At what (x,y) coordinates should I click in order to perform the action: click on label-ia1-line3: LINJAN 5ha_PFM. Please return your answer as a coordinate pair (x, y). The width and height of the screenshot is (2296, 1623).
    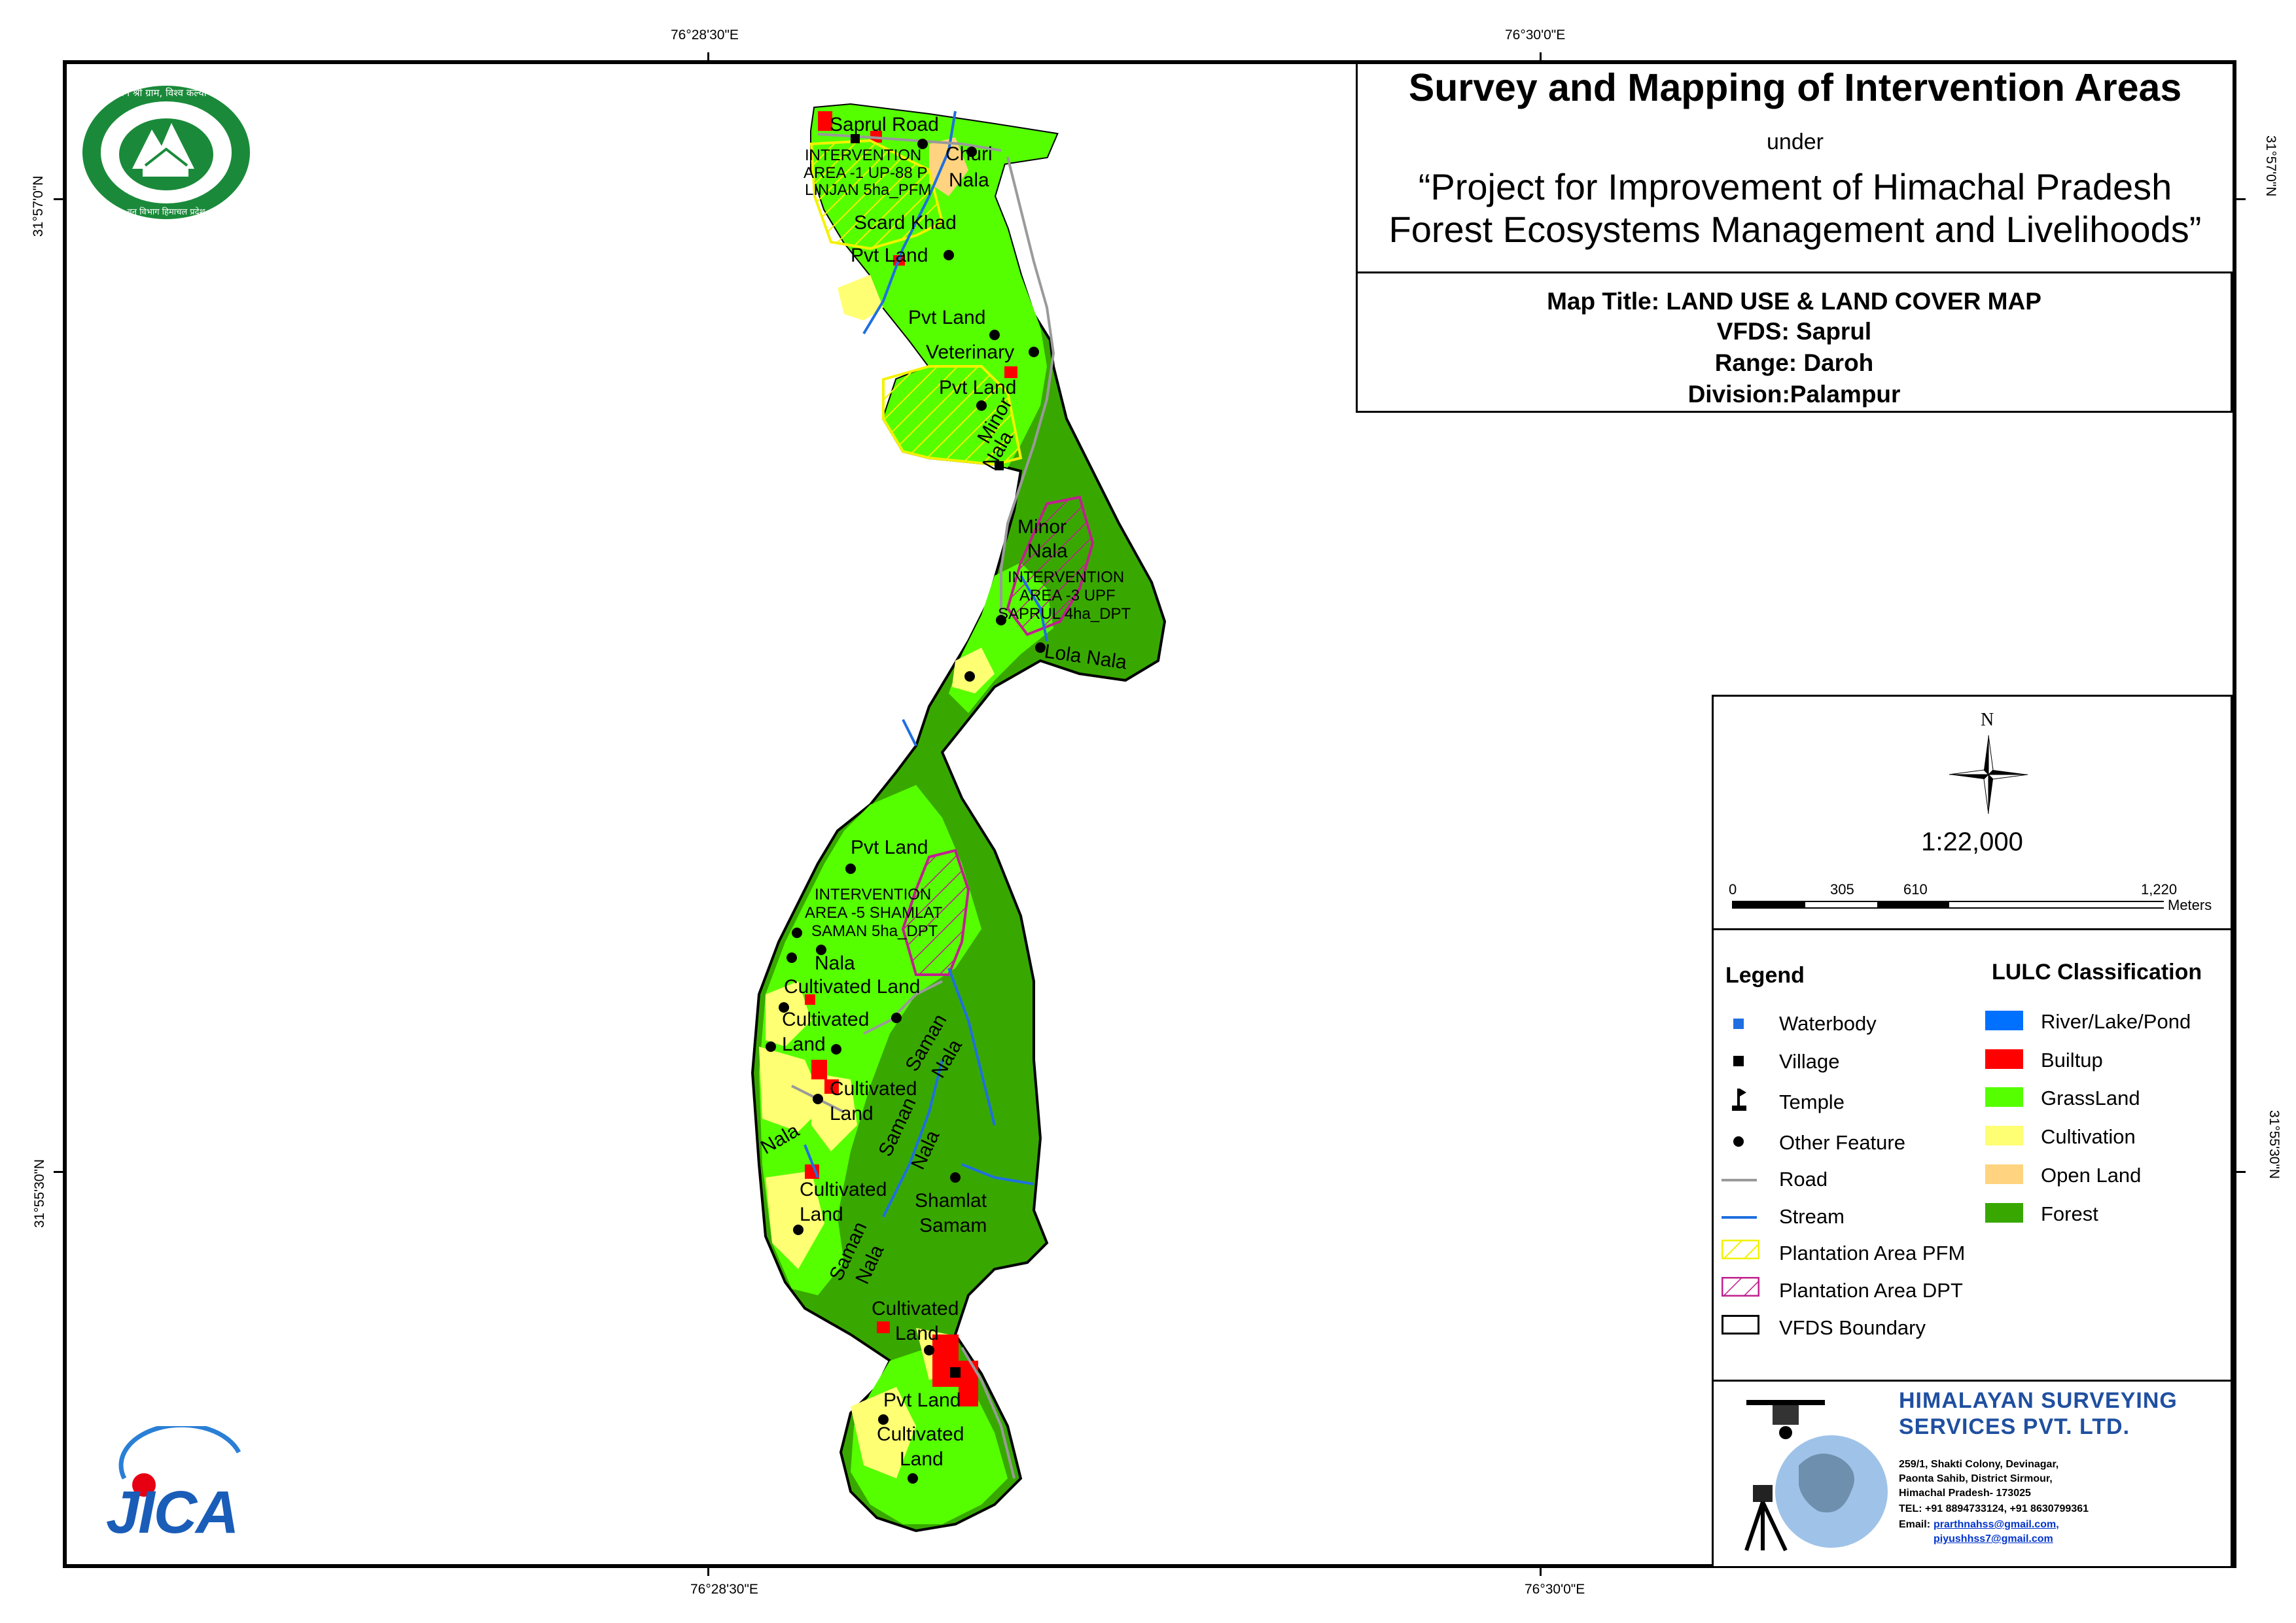
    Looking at the image, I should click on (868, 190).